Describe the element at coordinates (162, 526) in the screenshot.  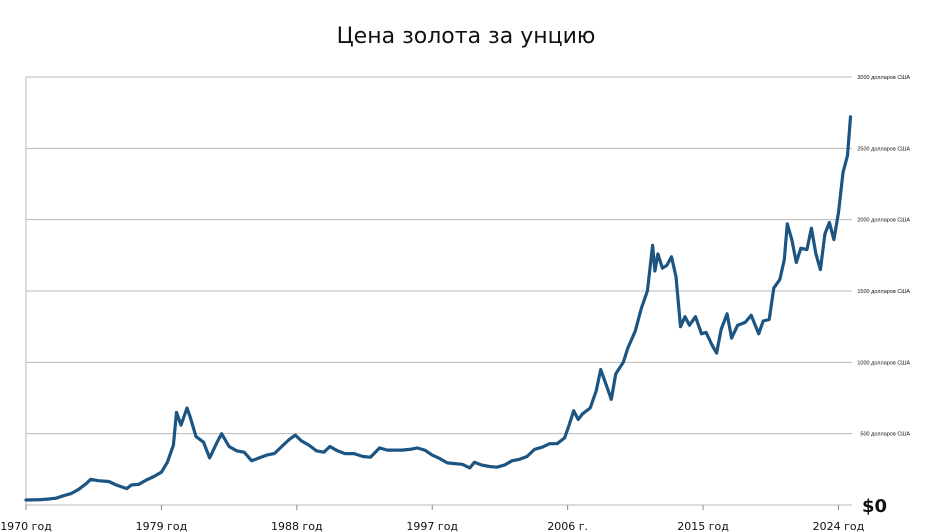
I see `x-tick-label: 1979 год` at that location.